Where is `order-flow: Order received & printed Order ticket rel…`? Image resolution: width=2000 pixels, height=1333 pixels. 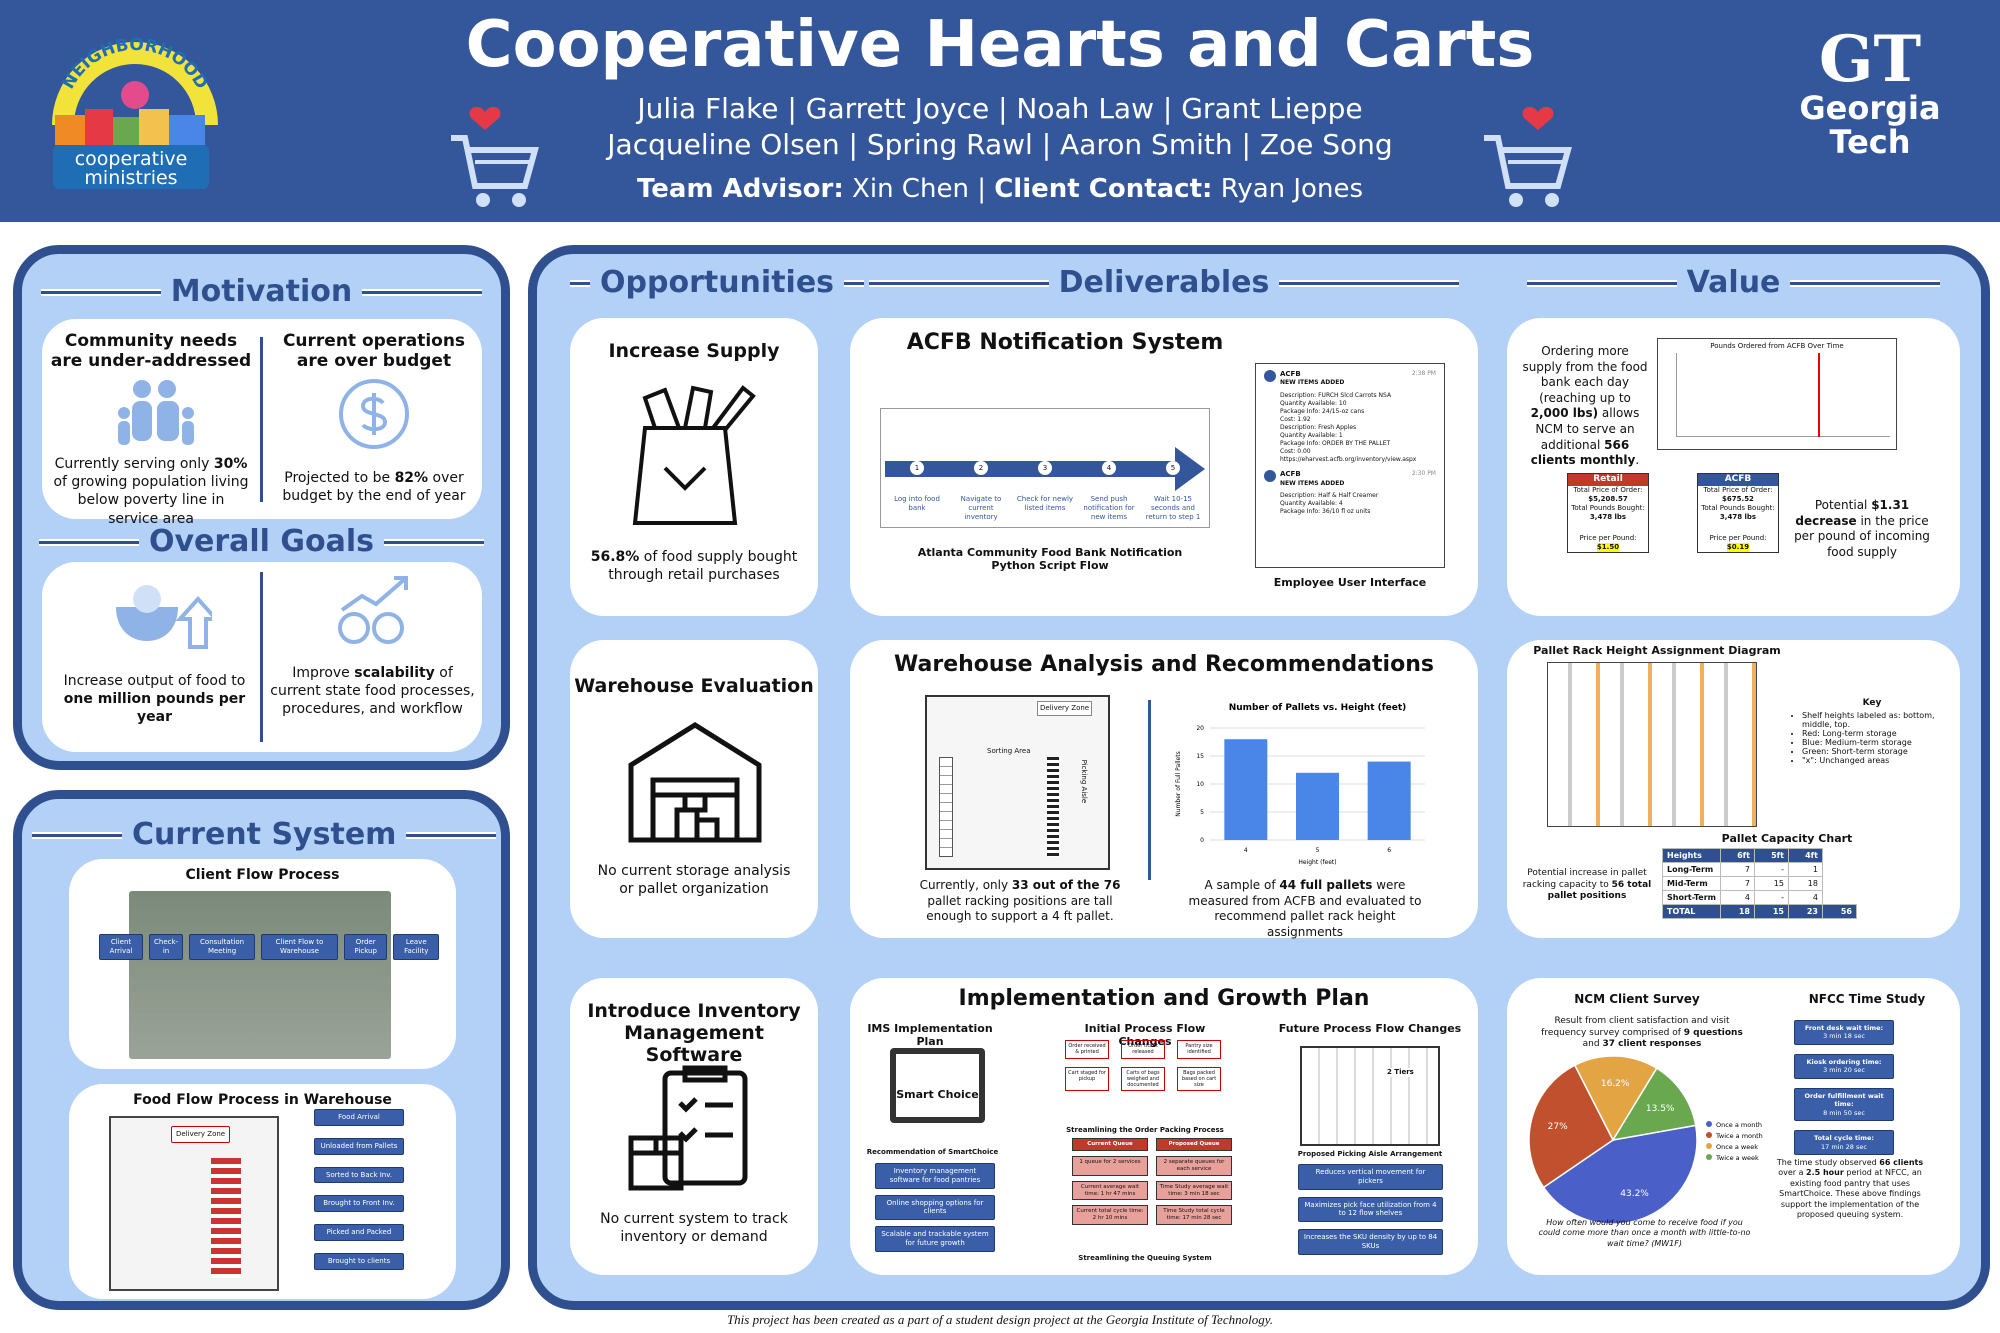
order-flow: Order received & printed Order ticket rel… is located at coordinates (1147, 1066).